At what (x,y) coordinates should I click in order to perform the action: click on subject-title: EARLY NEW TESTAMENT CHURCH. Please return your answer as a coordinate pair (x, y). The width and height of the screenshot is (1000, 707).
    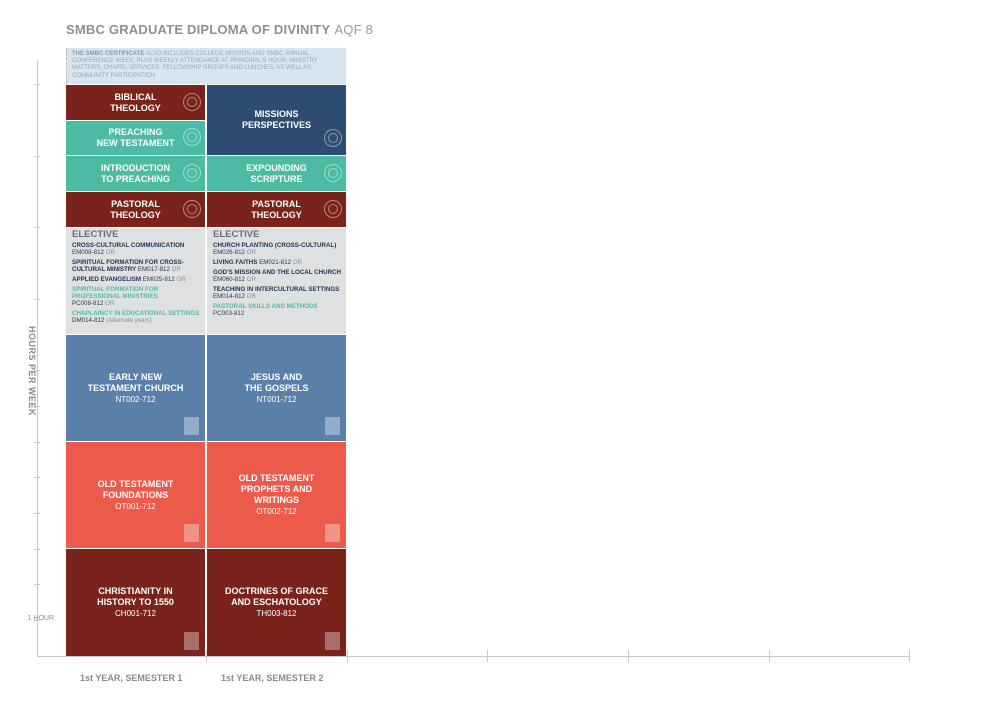
    Looking at the image, I should click on (135, 382).